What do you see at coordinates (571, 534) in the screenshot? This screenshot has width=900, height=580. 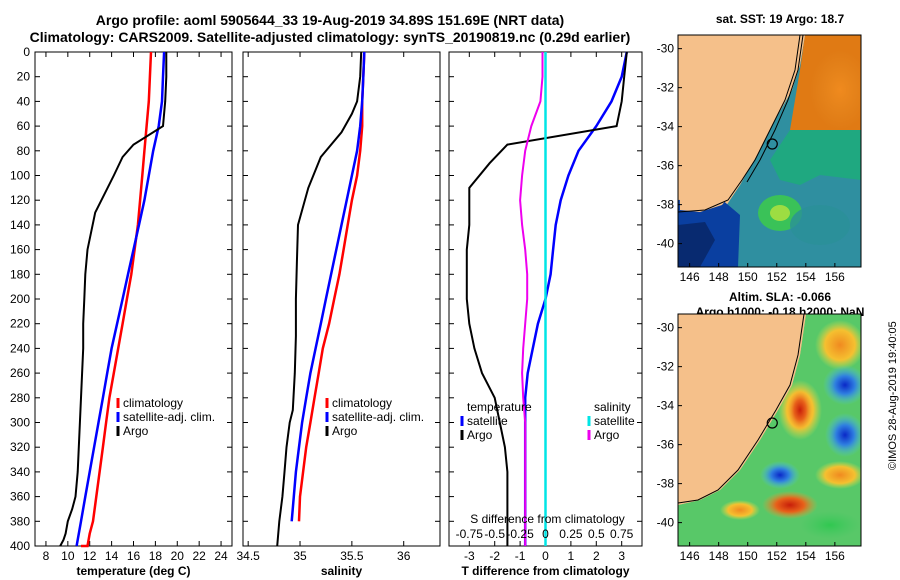 I see `x2-tick-label: 0.25` at bounding box center [571, 534].